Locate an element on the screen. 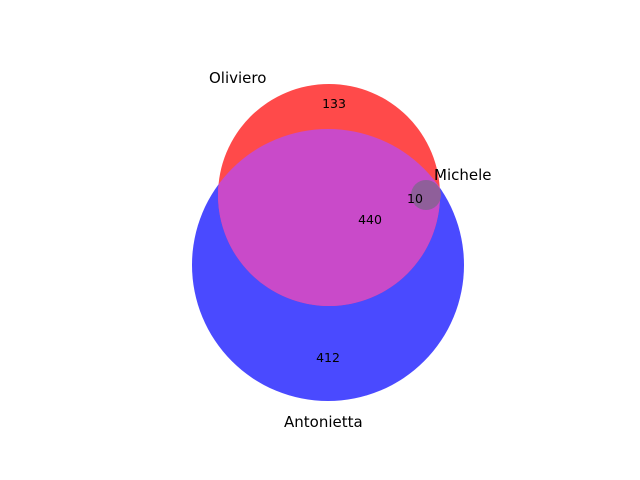 The width and height of the screenshot is (640, 480). set-label-oliviero: Oliviero is located at coordinates (237, 78).